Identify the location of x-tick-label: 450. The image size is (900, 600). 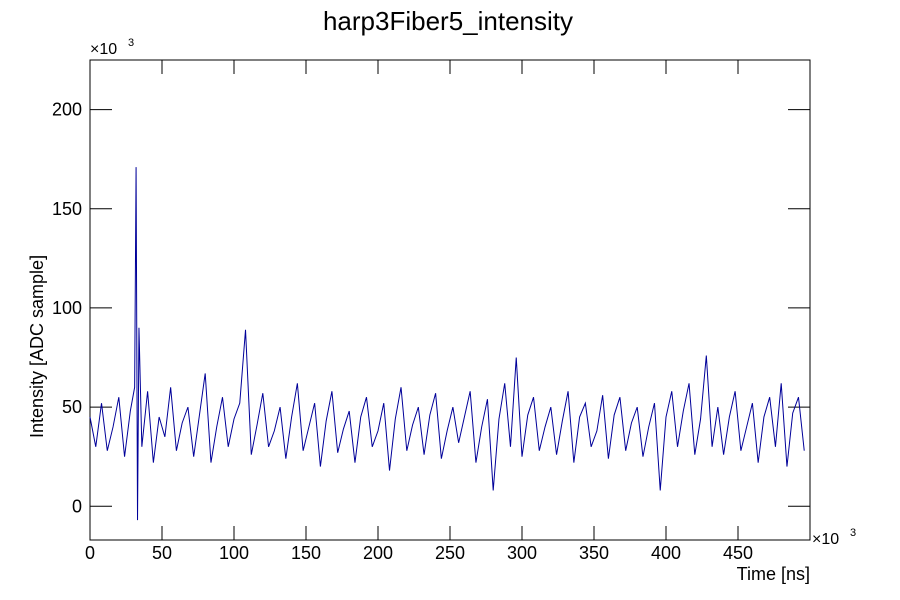
(738, 553).